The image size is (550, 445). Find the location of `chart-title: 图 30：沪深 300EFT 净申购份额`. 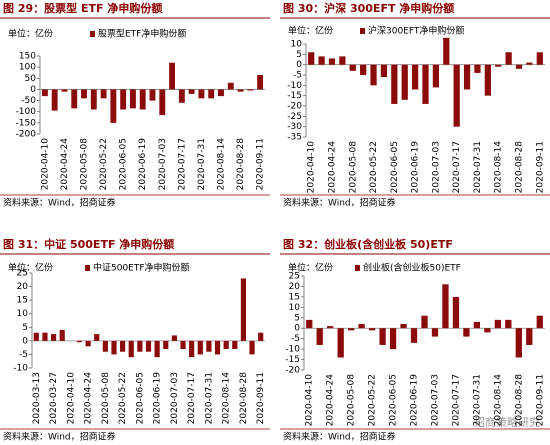

chart-title: 图 30：沪深 300EFT 净申购份额 is located at coordinates (368, 8).